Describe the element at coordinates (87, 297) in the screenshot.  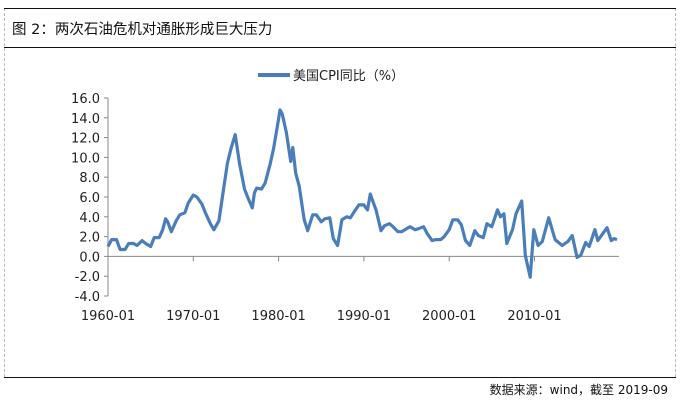
I see `y-tick-label: -4.0` at that location.